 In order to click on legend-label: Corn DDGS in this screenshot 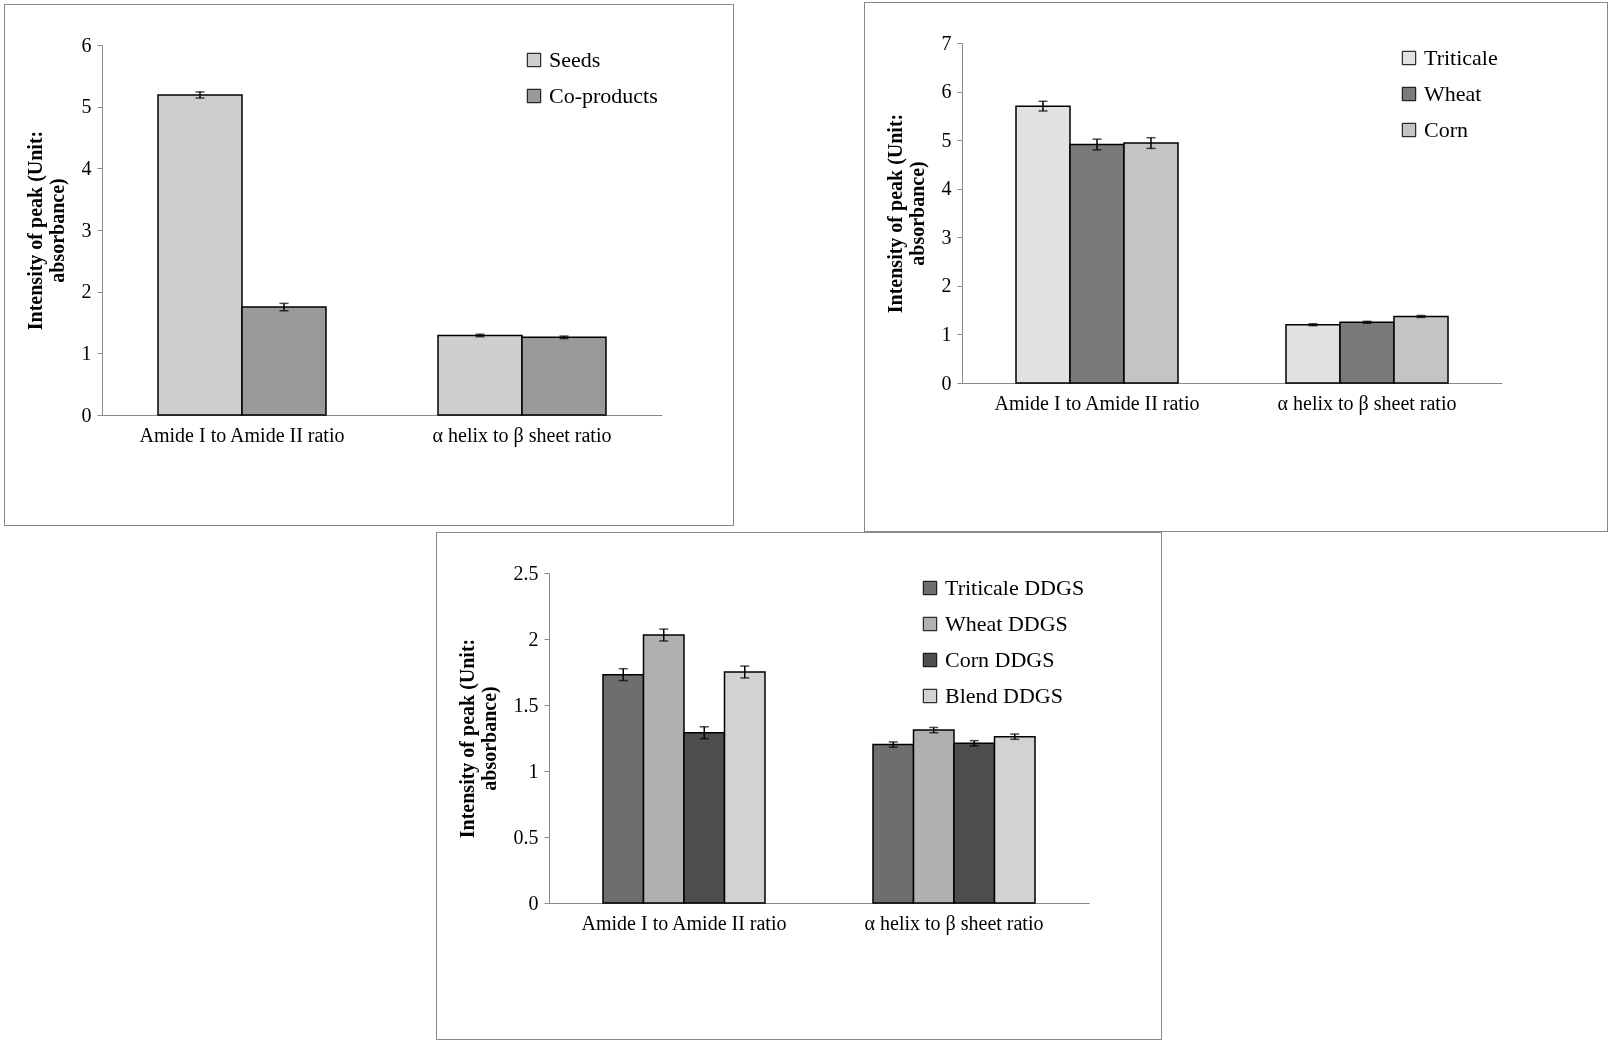, I will do `click(1000, 659)`.